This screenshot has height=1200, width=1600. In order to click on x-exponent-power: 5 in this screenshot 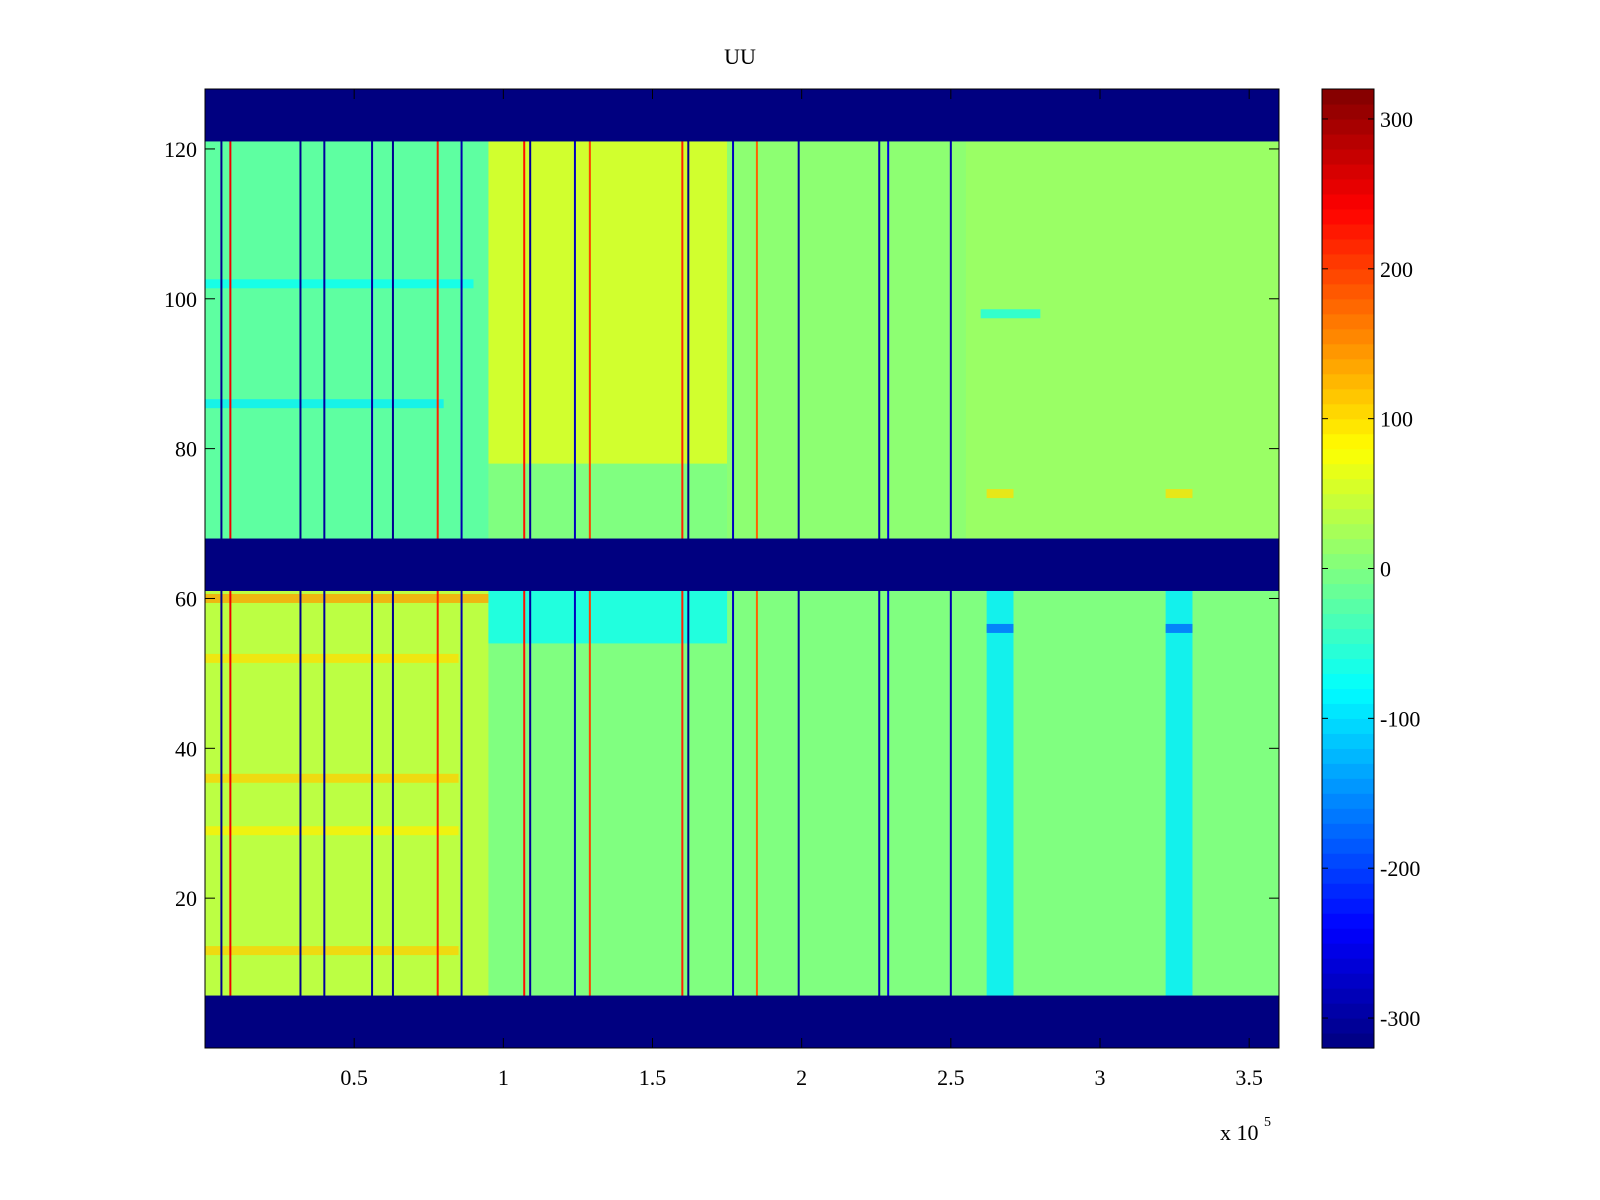, I will do `click(1267, 1122)`.